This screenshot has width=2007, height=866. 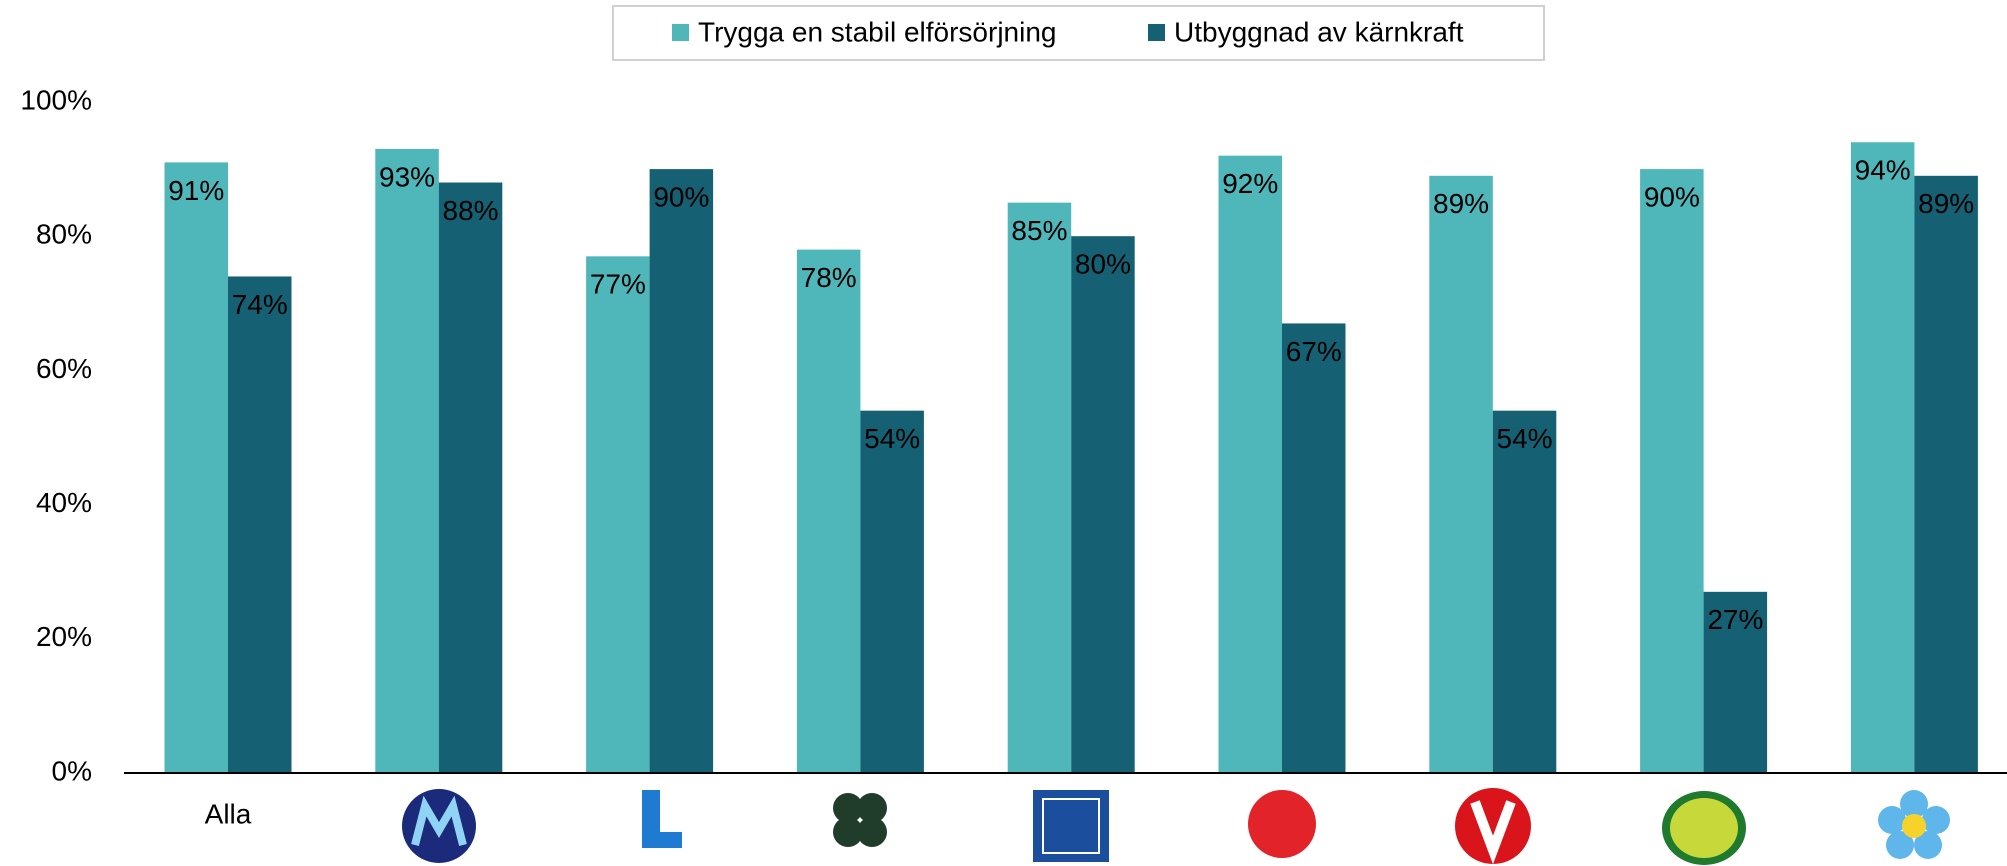 I want to click on logo-kd-frame, so click(x=1071, y=826).